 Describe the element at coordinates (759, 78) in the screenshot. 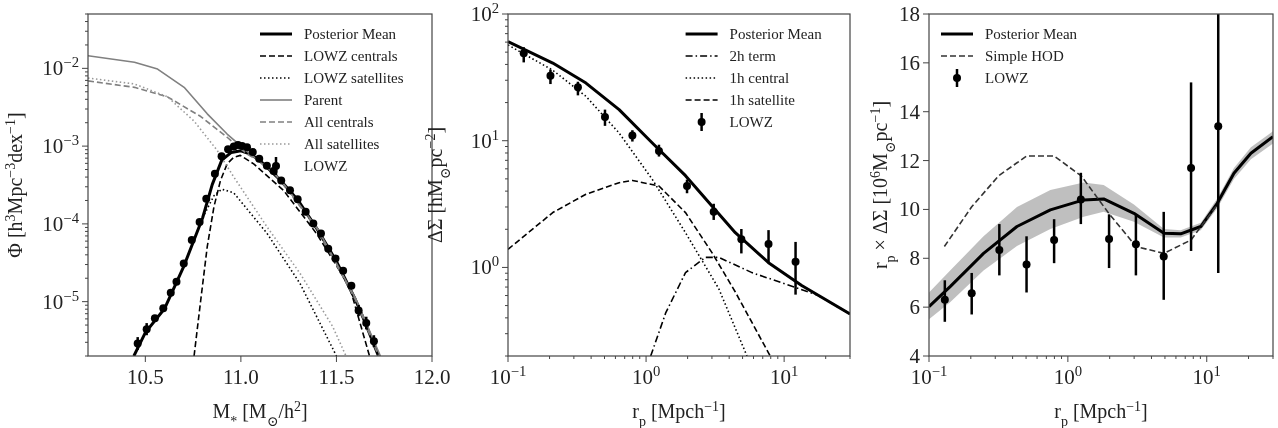

I see `legend-label: 1h central` at that location.